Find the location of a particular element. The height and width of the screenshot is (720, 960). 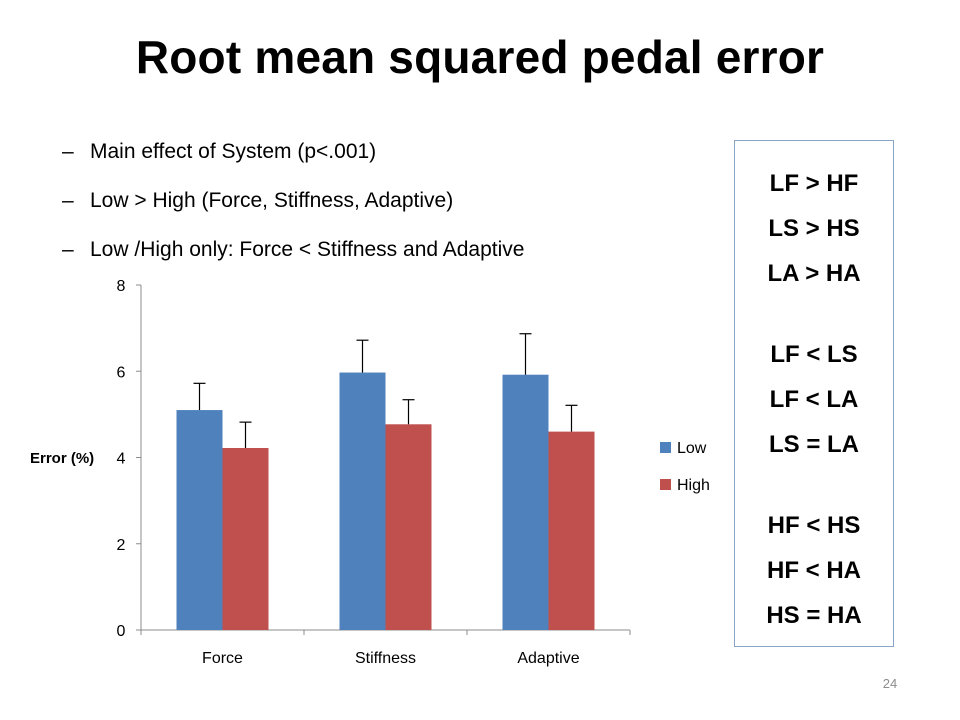

comparison-line: LS = LA is located at coordinates (813, 444).